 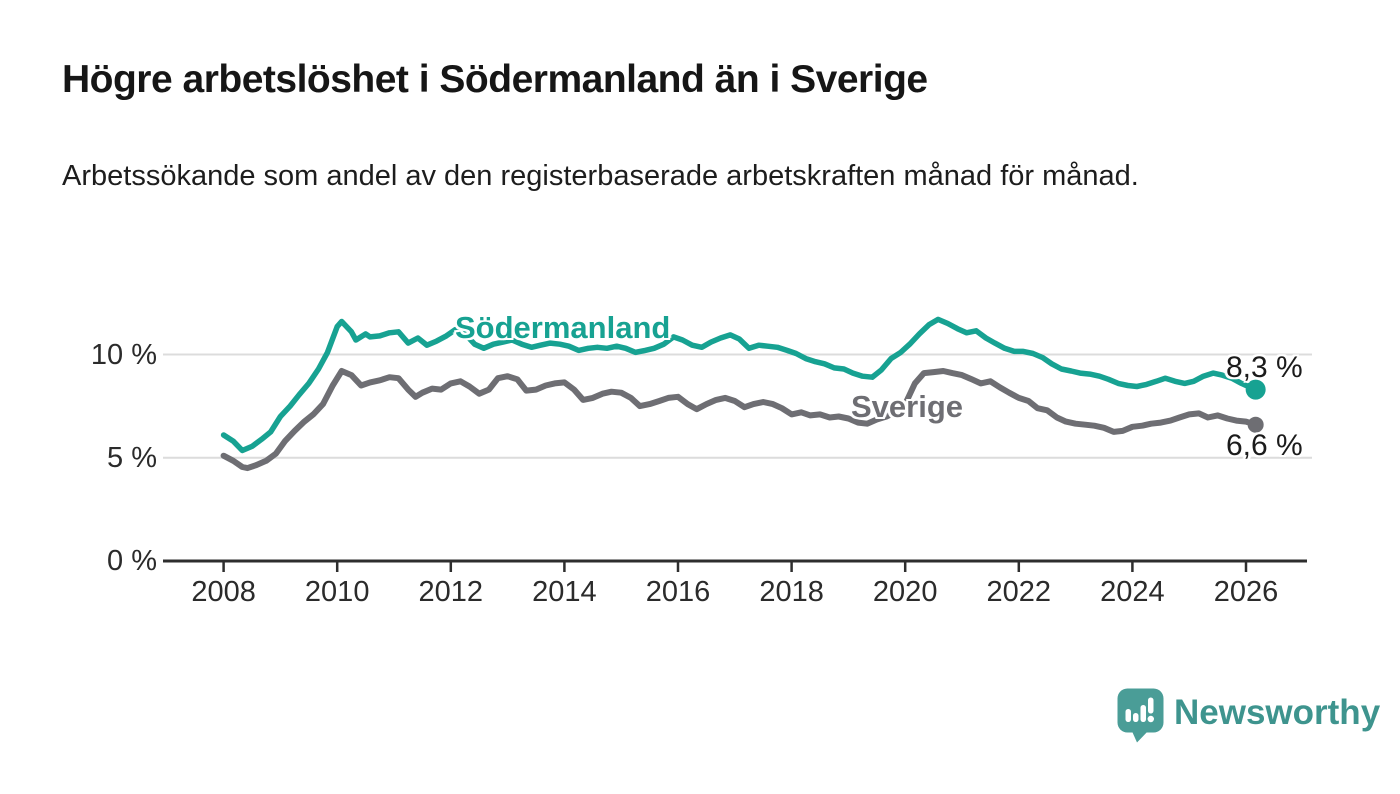 What do you see at coordinates (337, 592) in the screenshot?
I see `x-axis-tick-label: 2010` at bounding box center [337, 592].